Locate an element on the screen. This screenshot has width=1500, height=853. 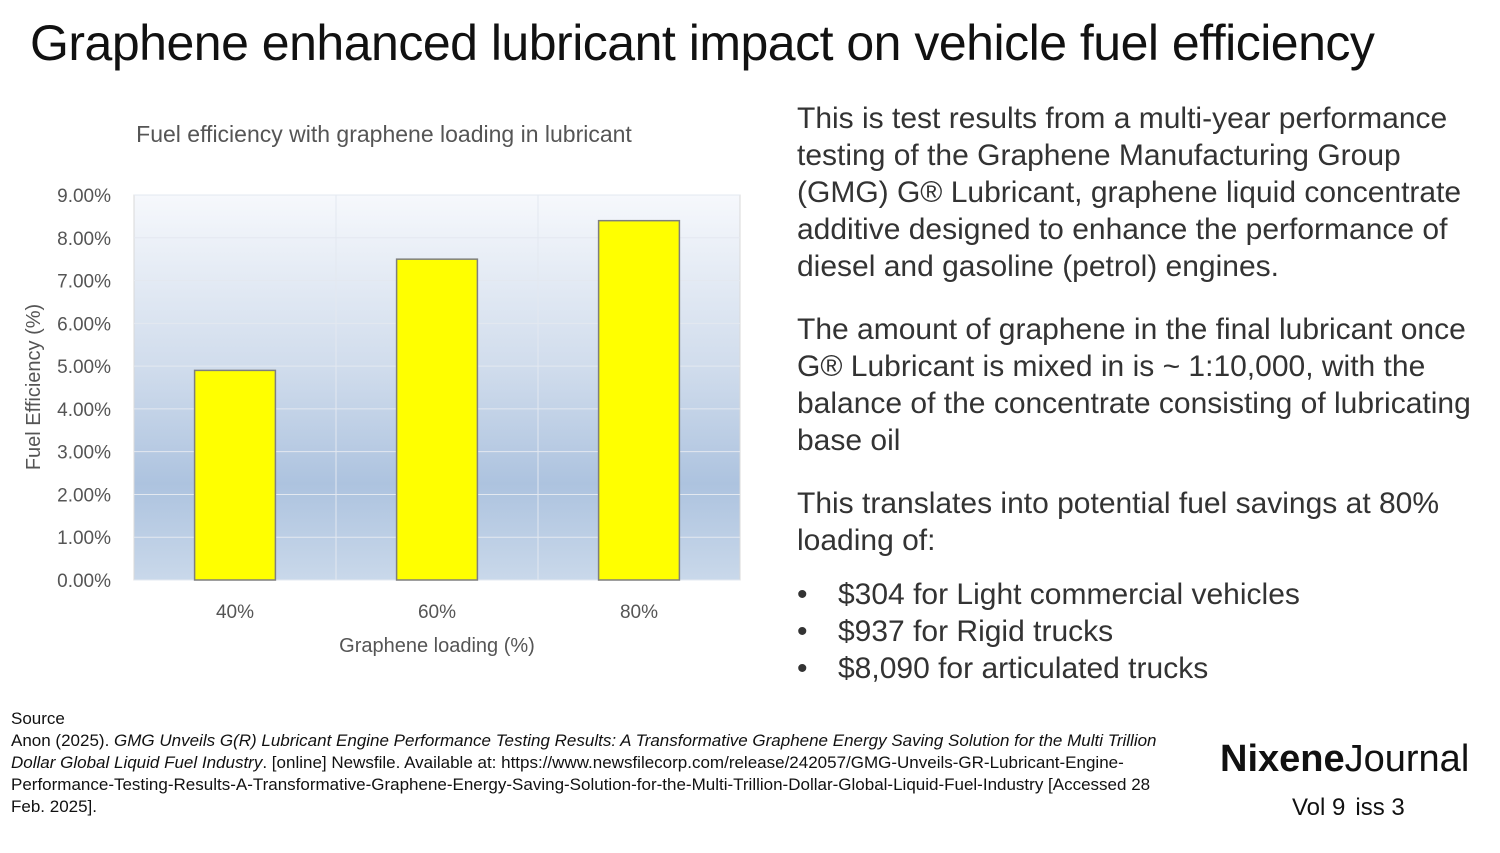
y-tick-label: 6.00% is located at coordinates (84, 324).